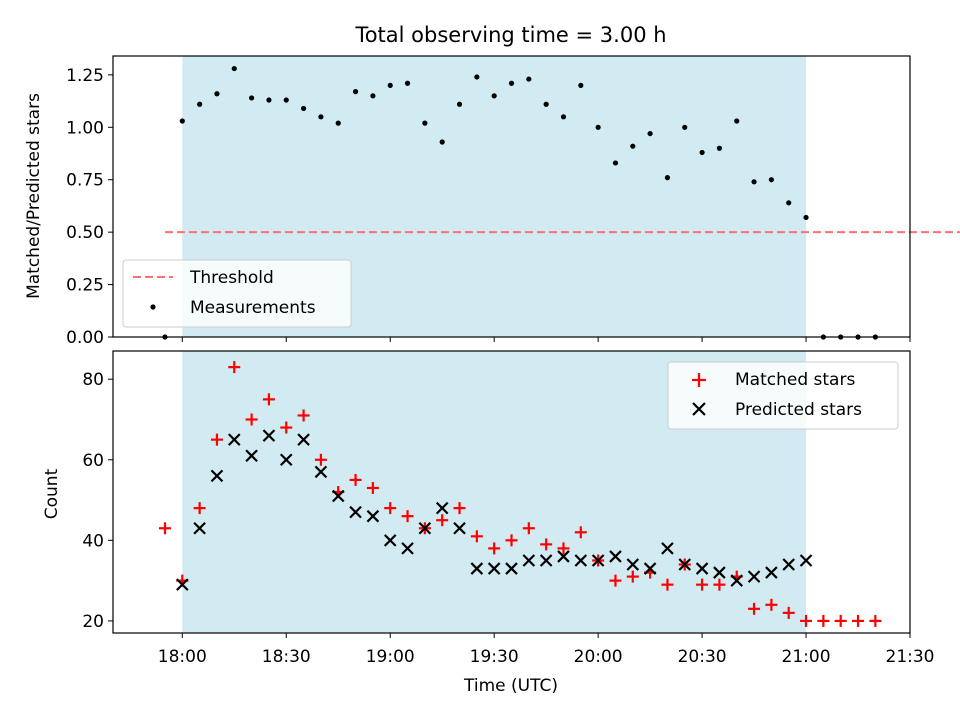  Describe the element at coordinates (85, 286) in the screenshot. I see `ratio-y-tick-label: 0.25` at that location.